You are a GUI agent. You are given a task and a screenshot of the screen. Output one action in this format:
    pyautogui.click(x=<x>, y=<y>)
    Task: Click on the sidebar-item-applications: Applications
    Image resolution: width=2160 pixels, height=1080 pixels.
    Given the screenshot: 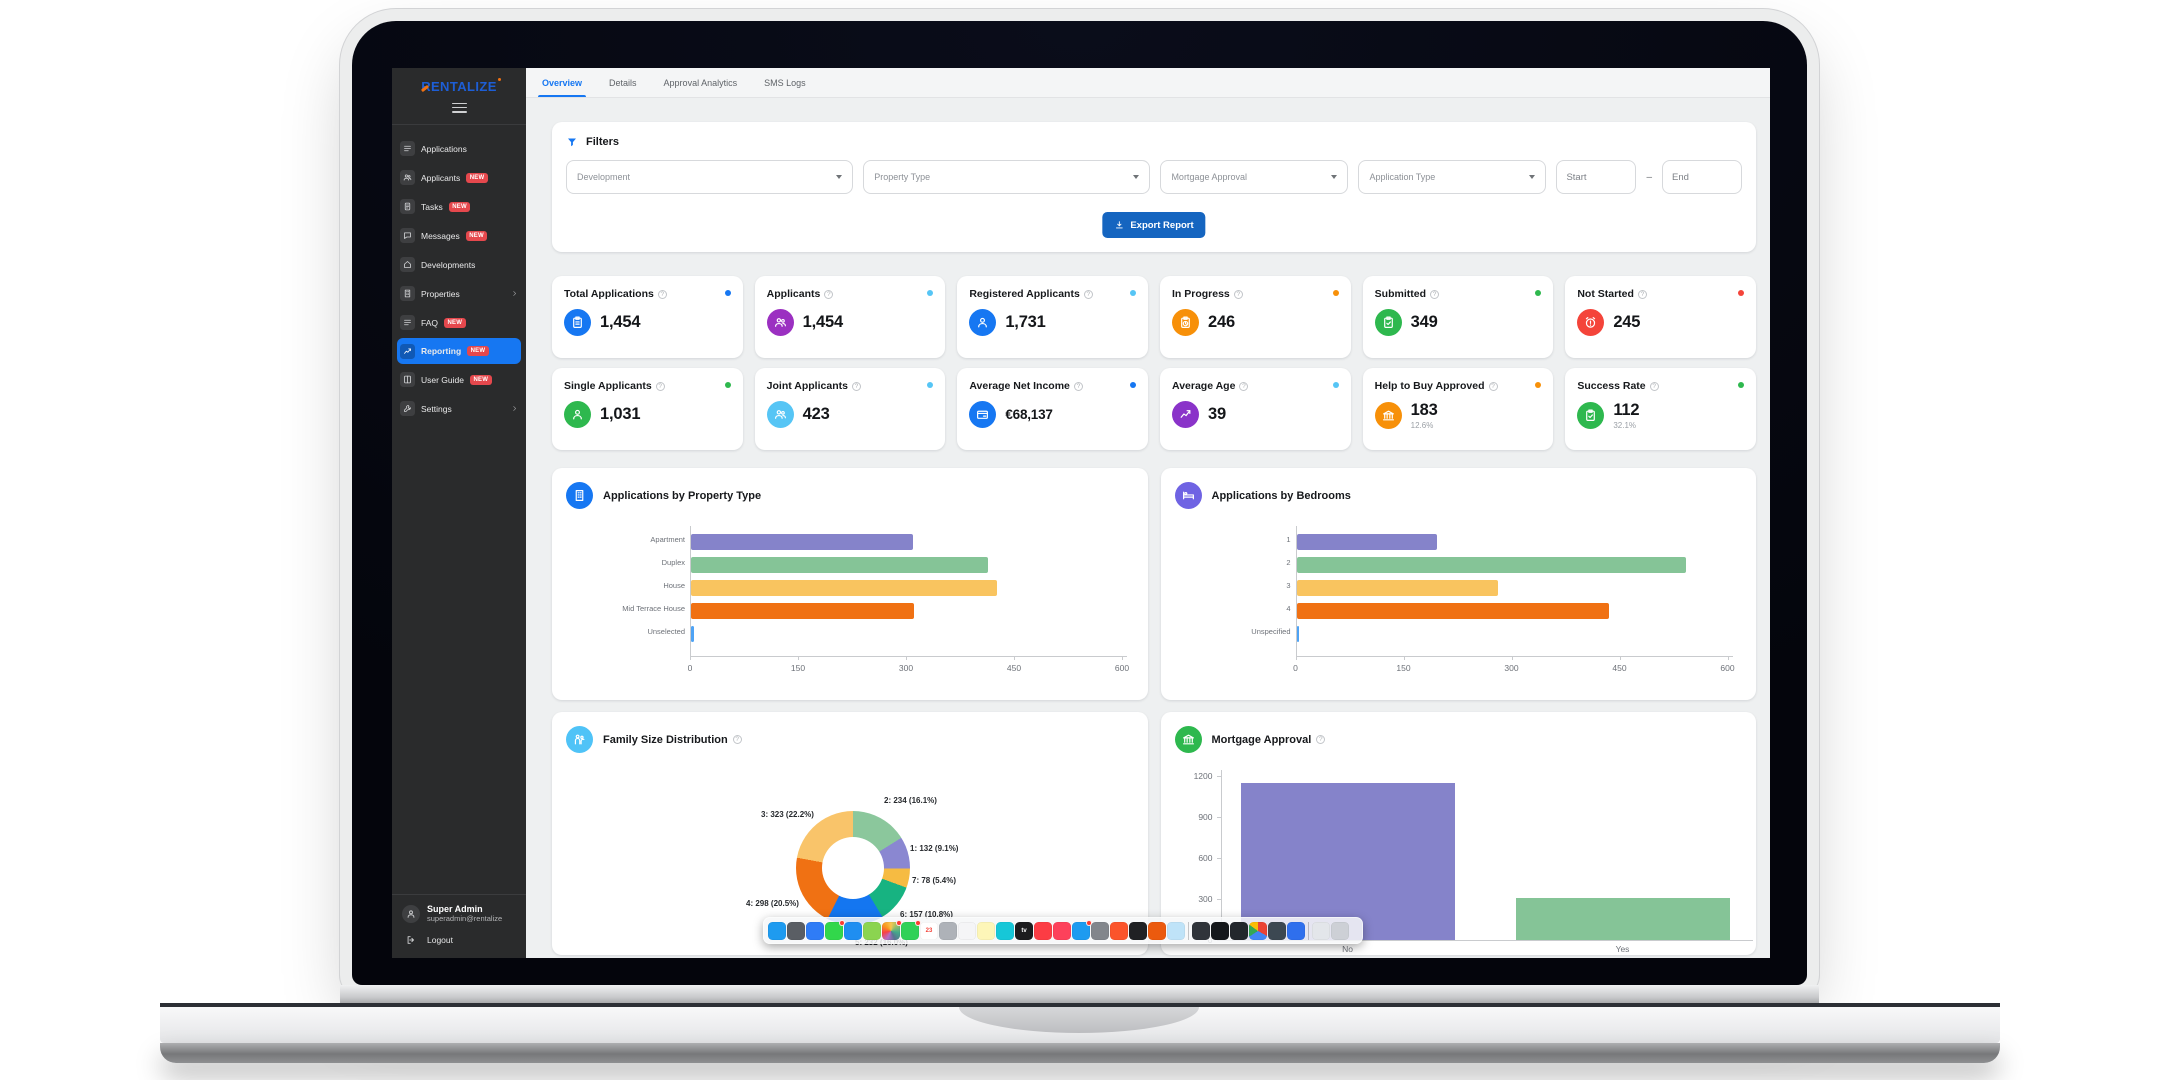 What is the action you would take?
    pyautogui.click(x=459, y=148)
    